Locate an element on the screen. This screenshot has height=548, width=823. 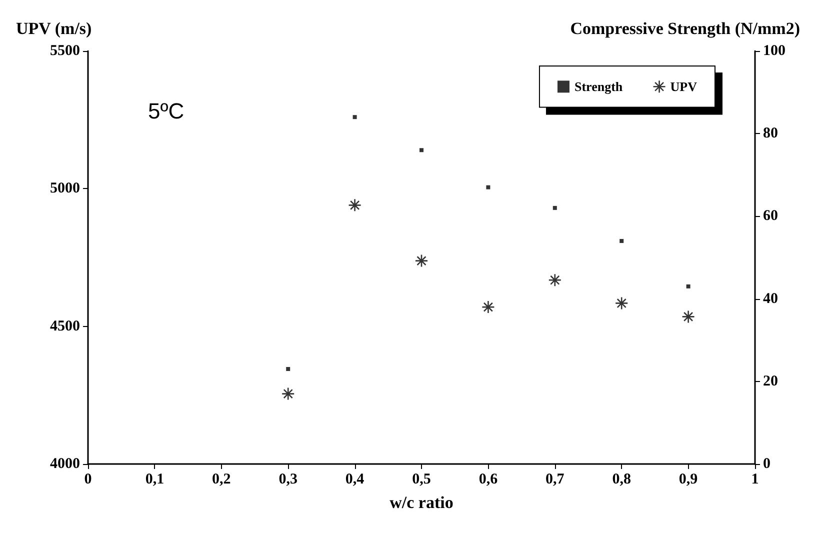
y2-axis-title: Compressive Strength (N/mm2) is located at coordinates (685, 28).